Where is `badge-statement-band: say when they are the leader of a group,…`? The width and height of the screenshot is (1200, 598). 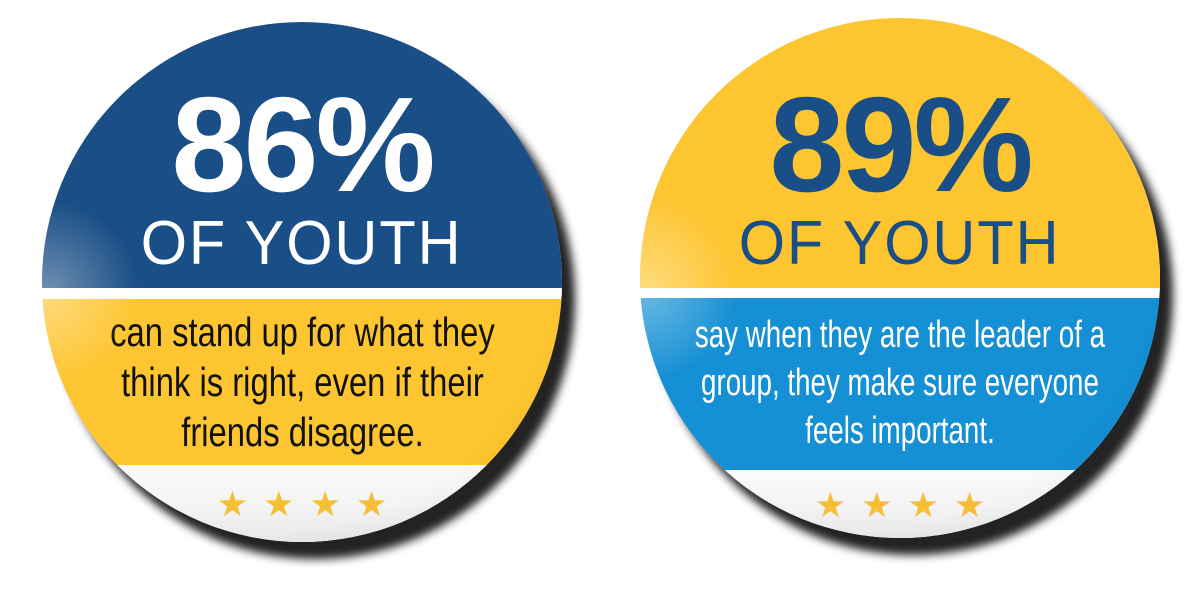
badge-statement-band: say when they are the leader of a group,… is located at coordinates (900, 384).